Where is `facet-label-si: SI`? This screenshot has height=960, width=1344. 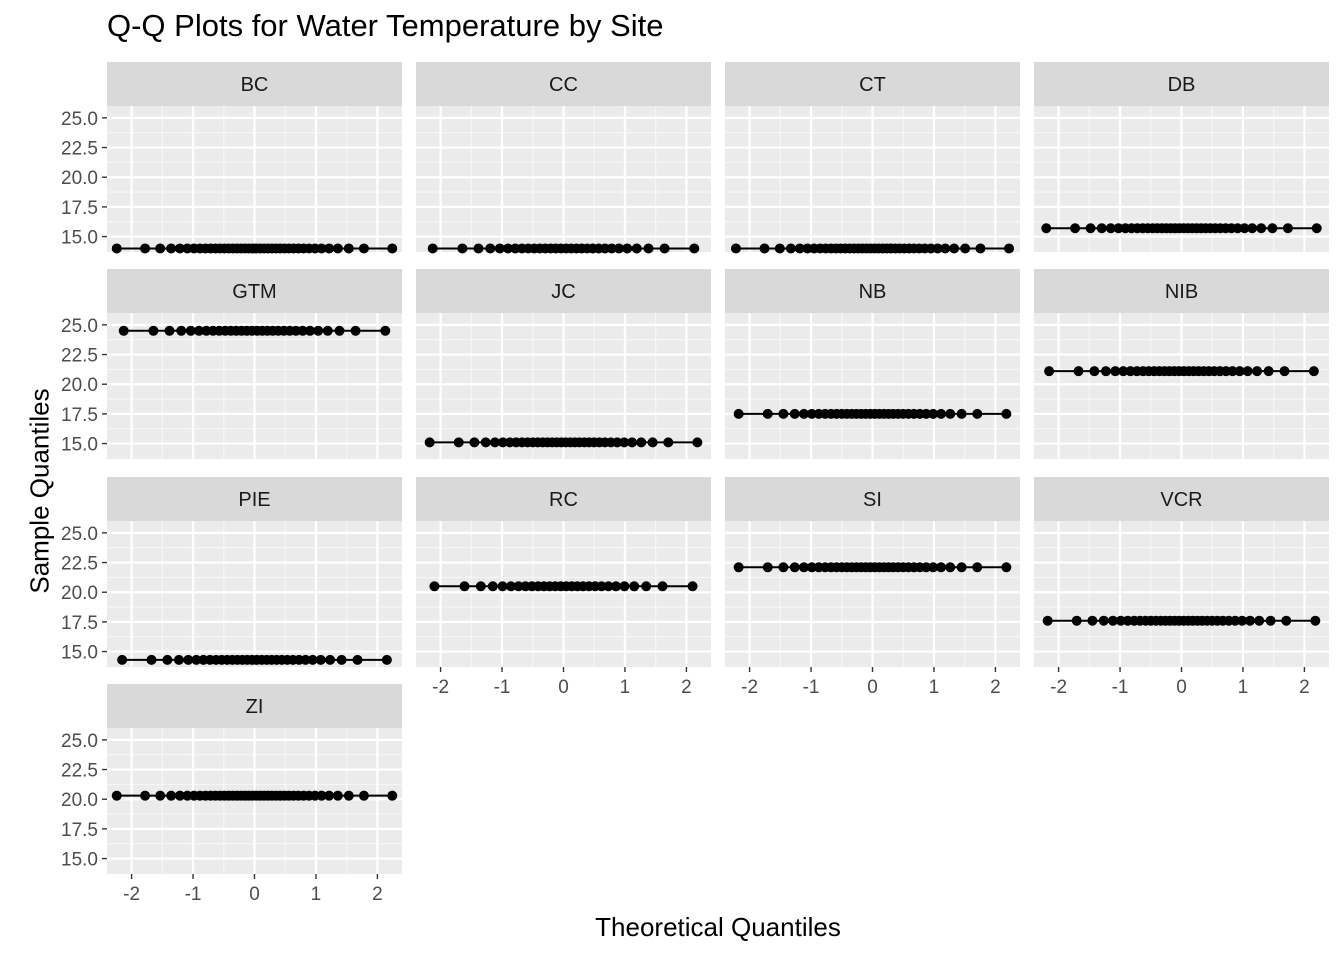
facet-label-si: SI is located at coordinates (872, 500).